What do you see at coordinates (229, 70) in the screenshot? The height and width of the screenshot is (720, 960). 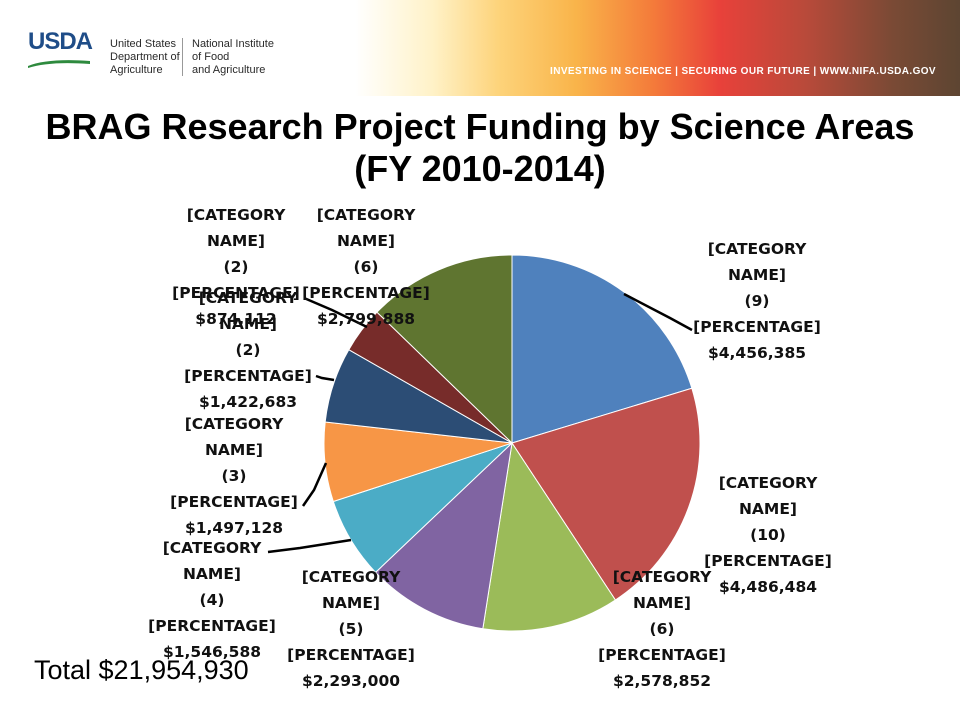 I see `agency-line: and Agriculture` at bounding box center [229, 70].